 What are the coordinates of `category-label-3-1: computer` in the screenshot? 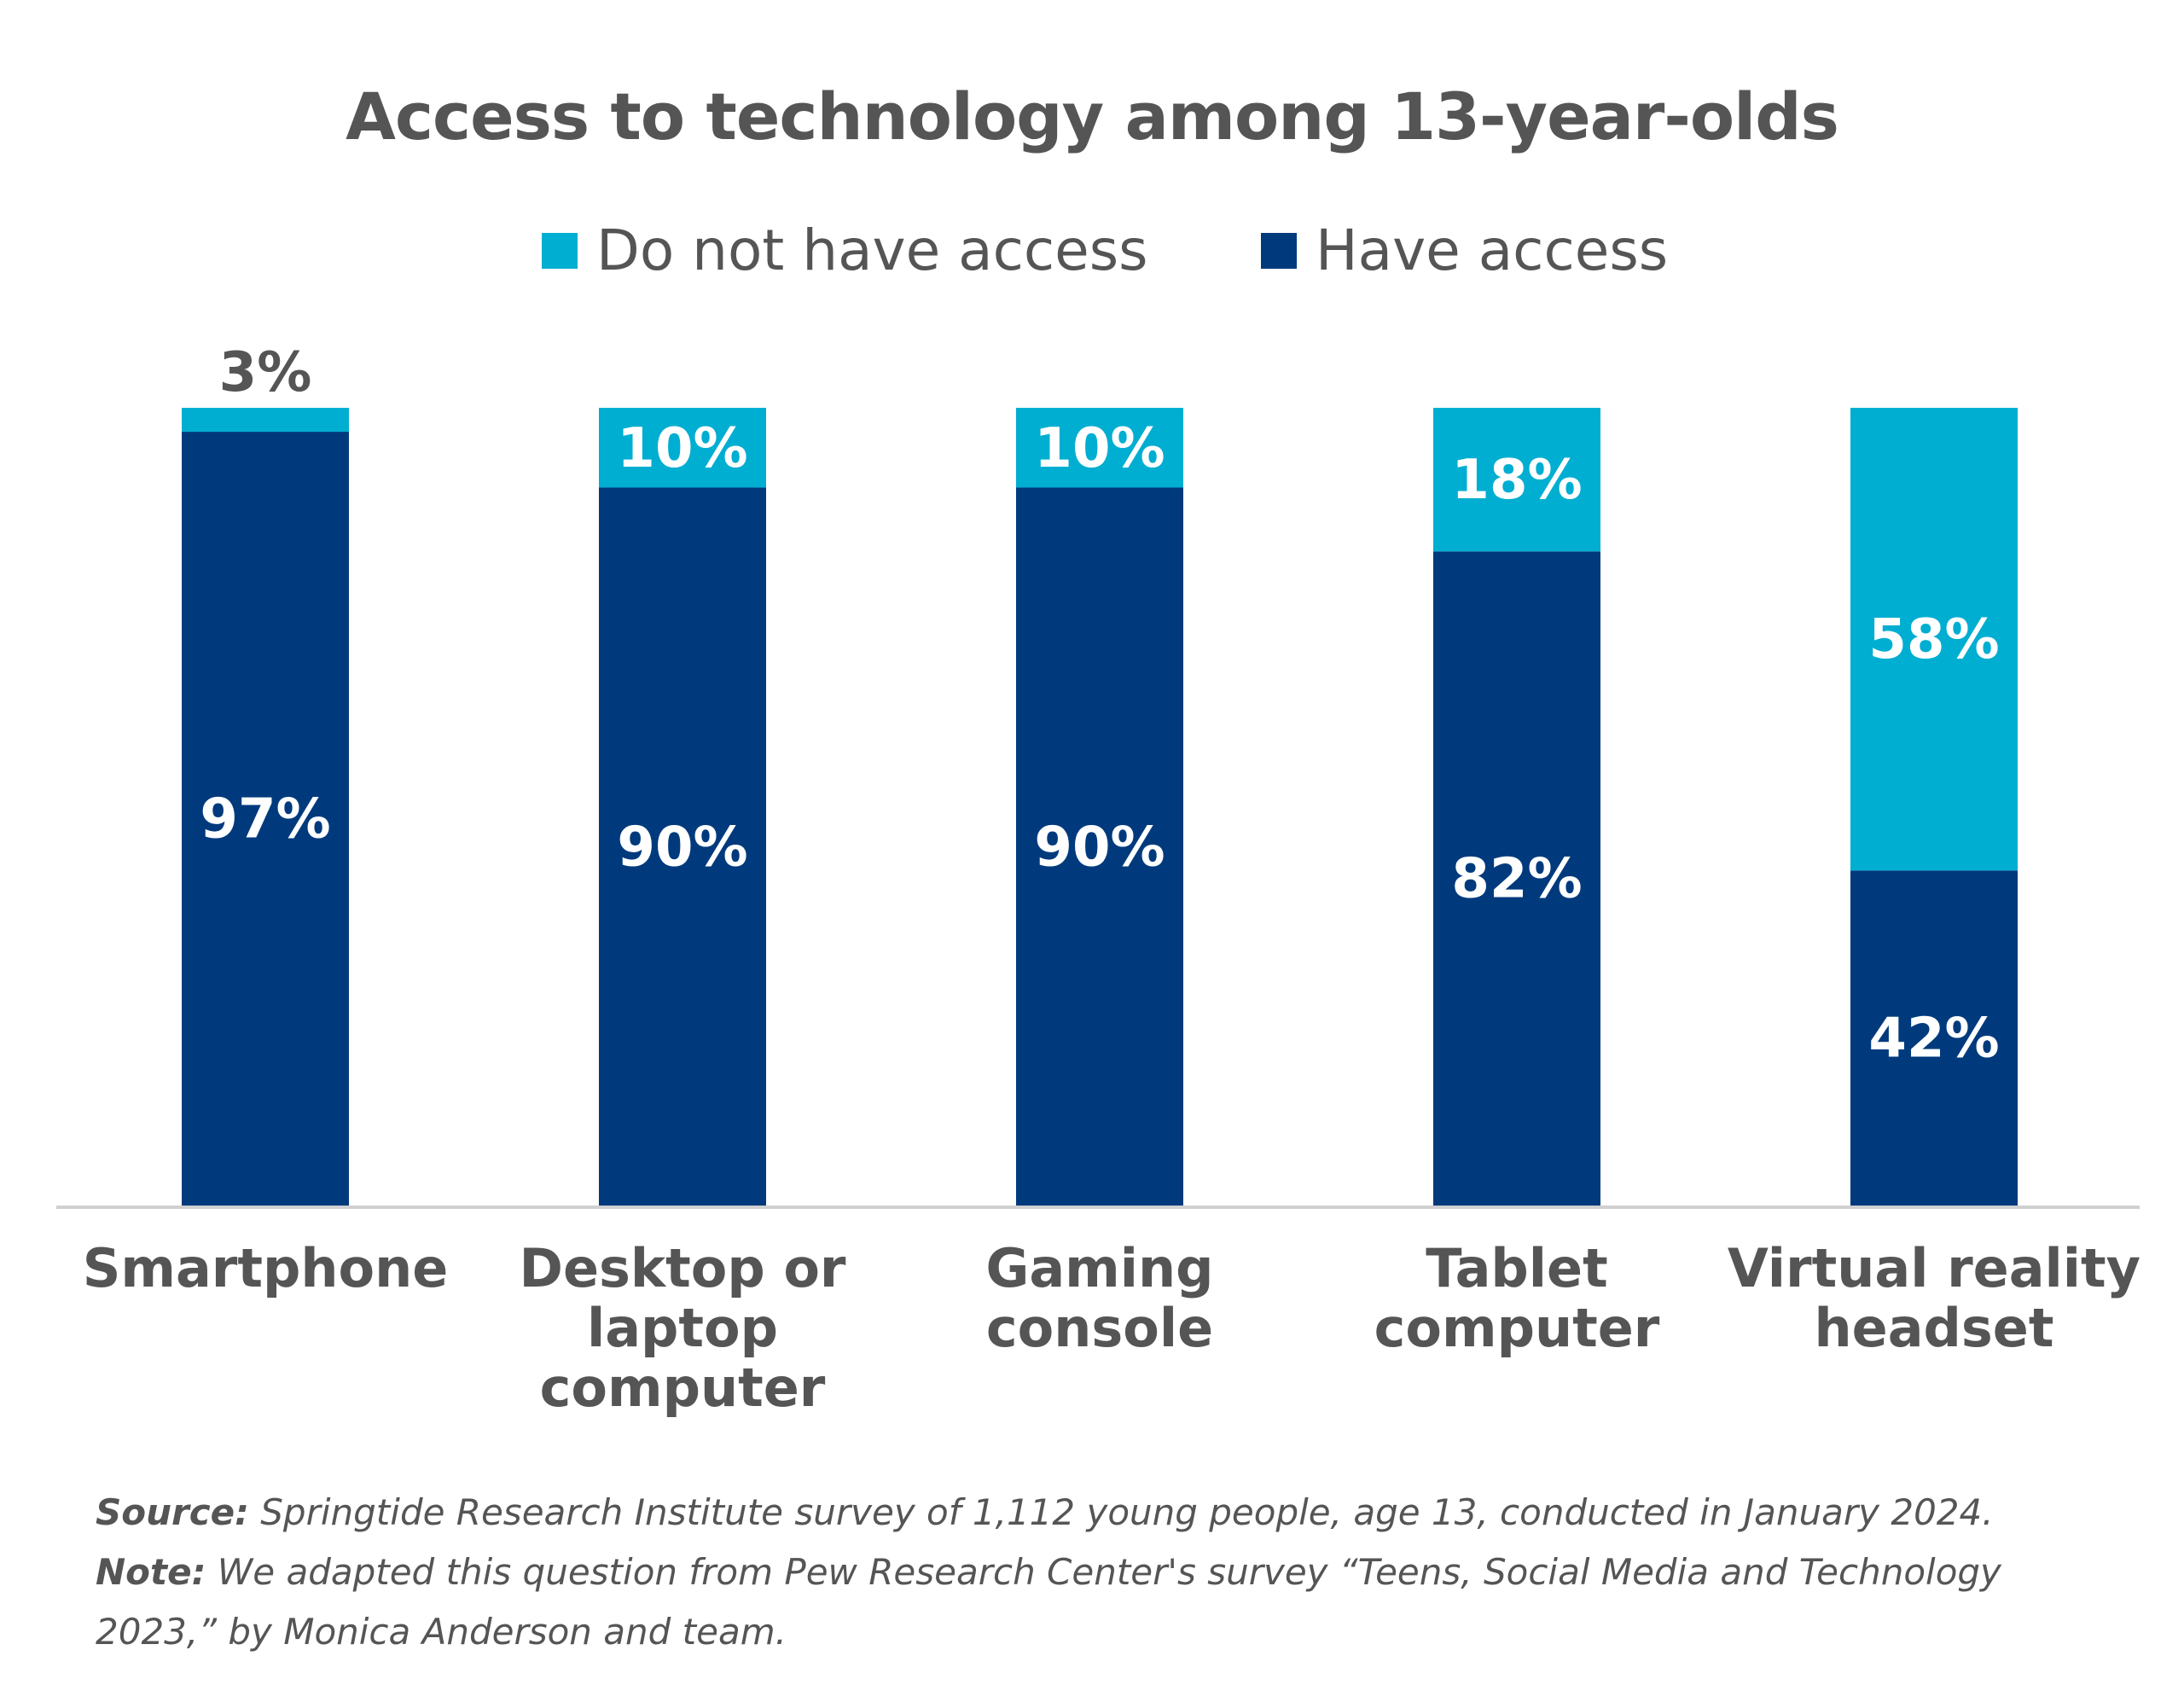 It's located at (1517, 1328).